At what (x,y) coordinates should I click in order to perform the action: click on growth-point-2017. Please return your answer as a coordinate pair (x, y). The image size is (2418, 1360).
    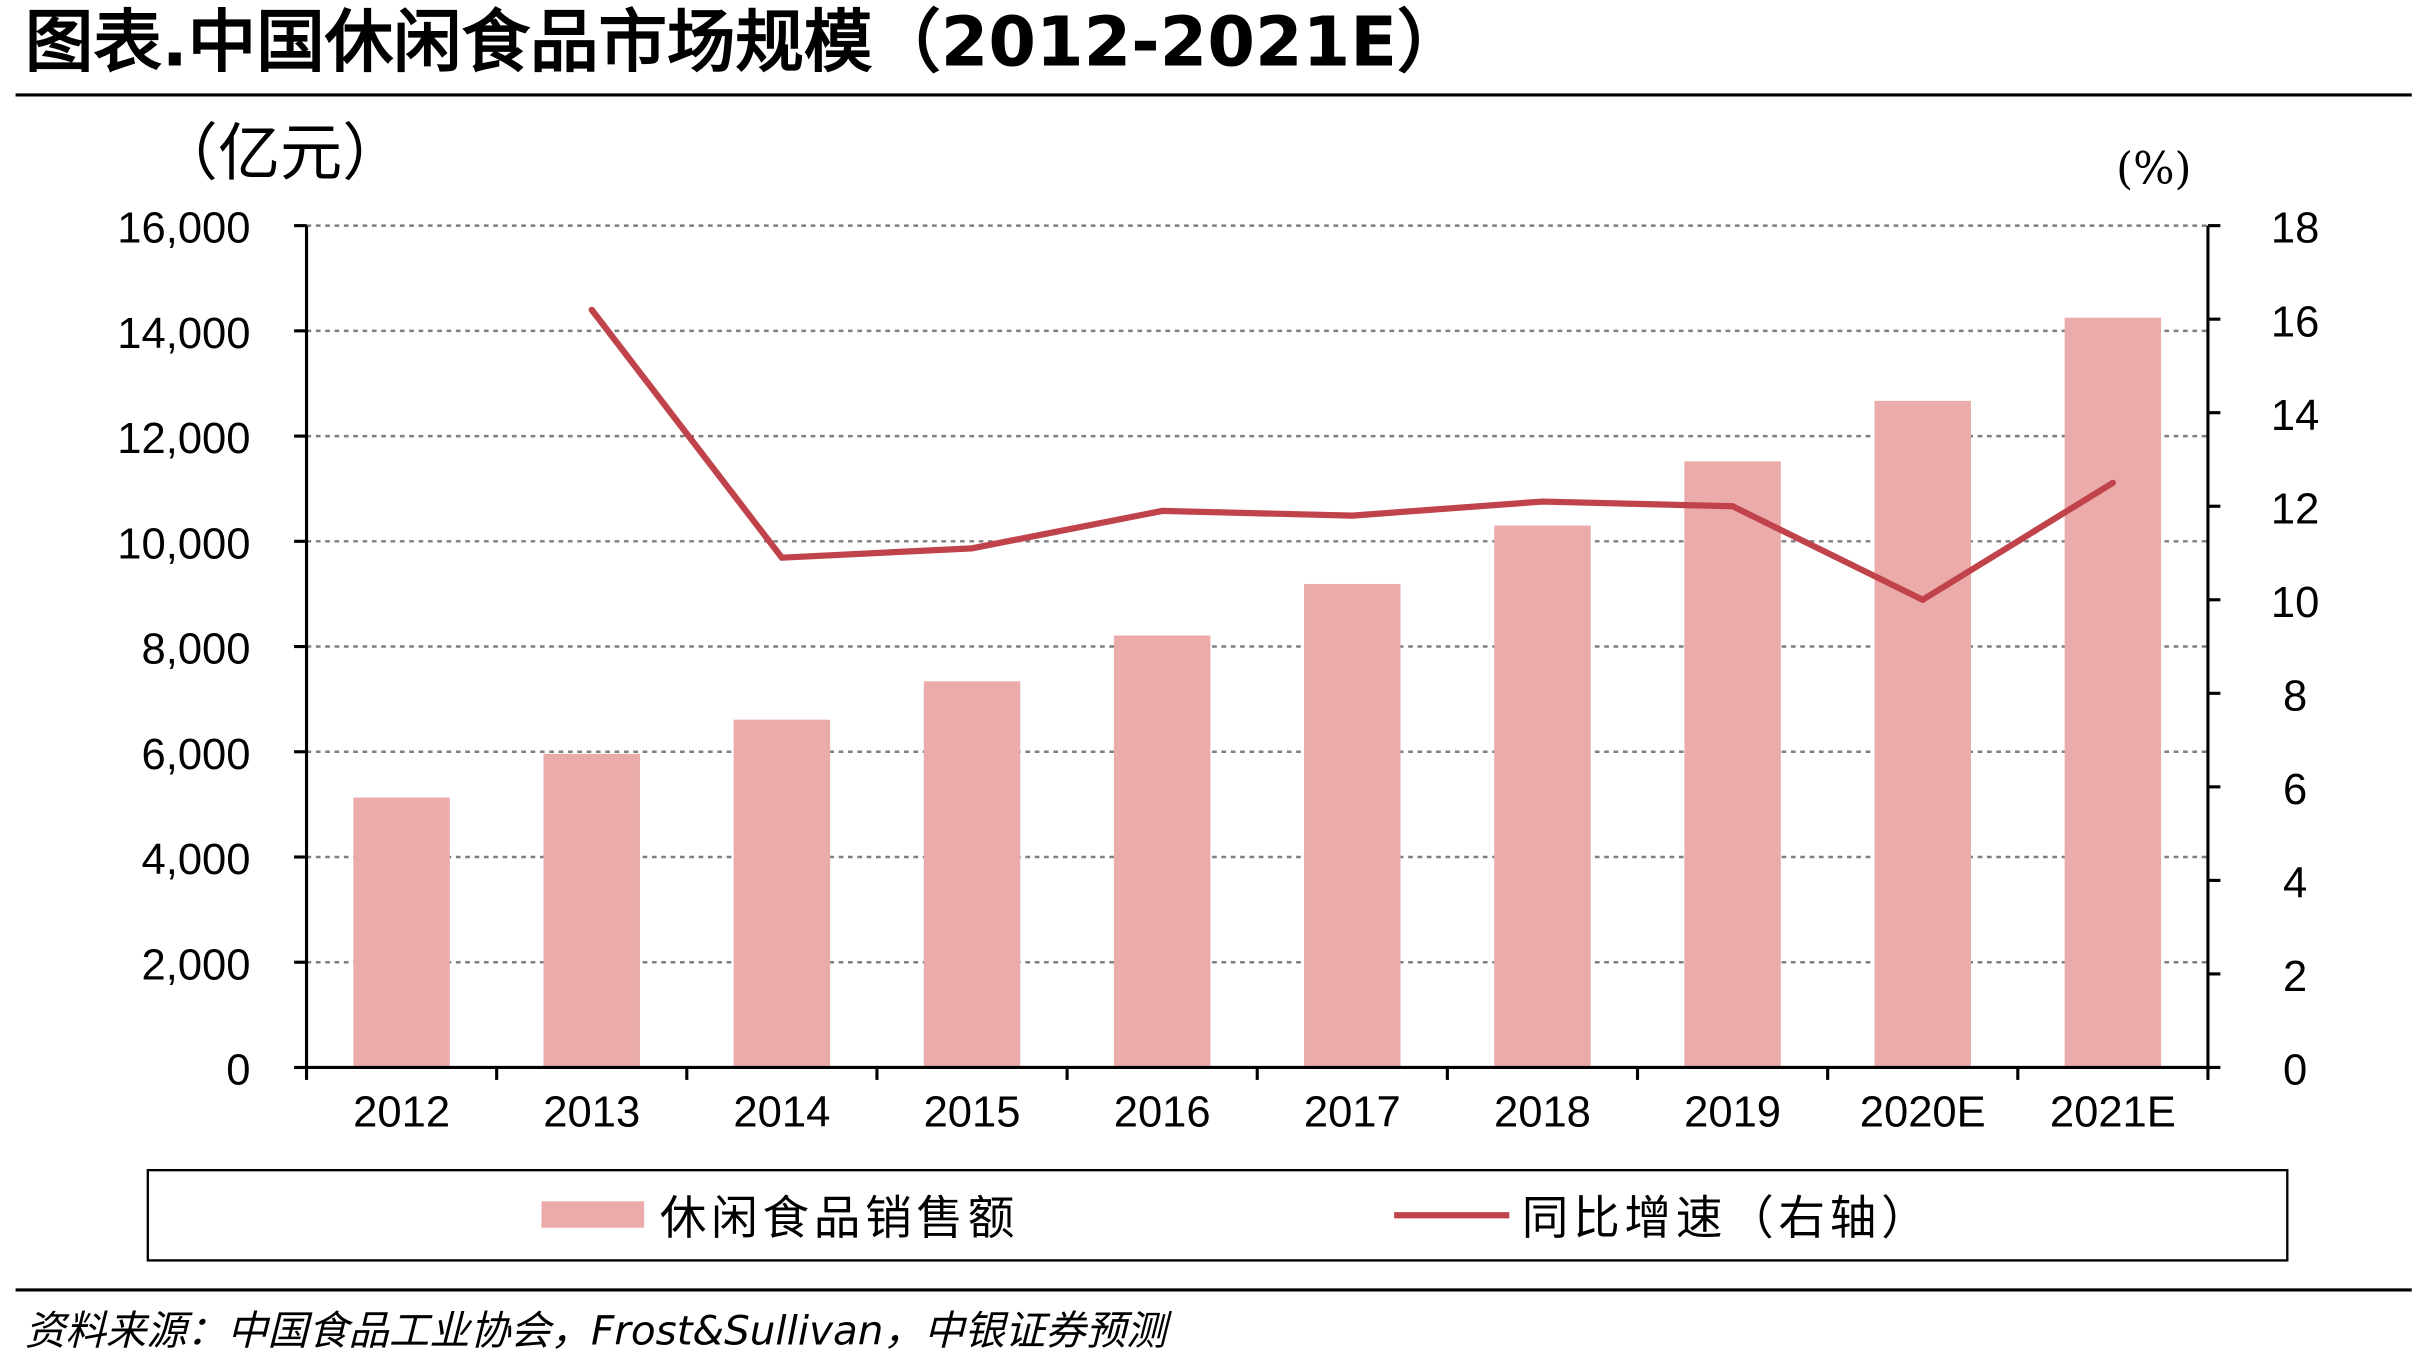
    Looking at the image, I should click on (1352, 515).